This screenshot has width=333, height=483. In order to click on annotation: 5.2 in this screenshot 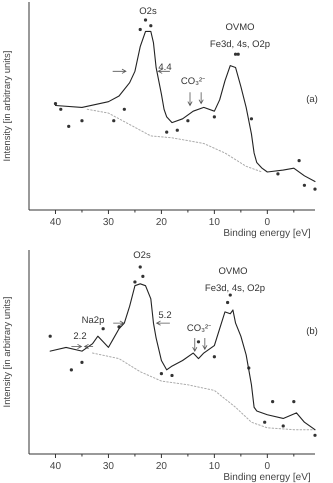, I will do `click(165, 315)`.